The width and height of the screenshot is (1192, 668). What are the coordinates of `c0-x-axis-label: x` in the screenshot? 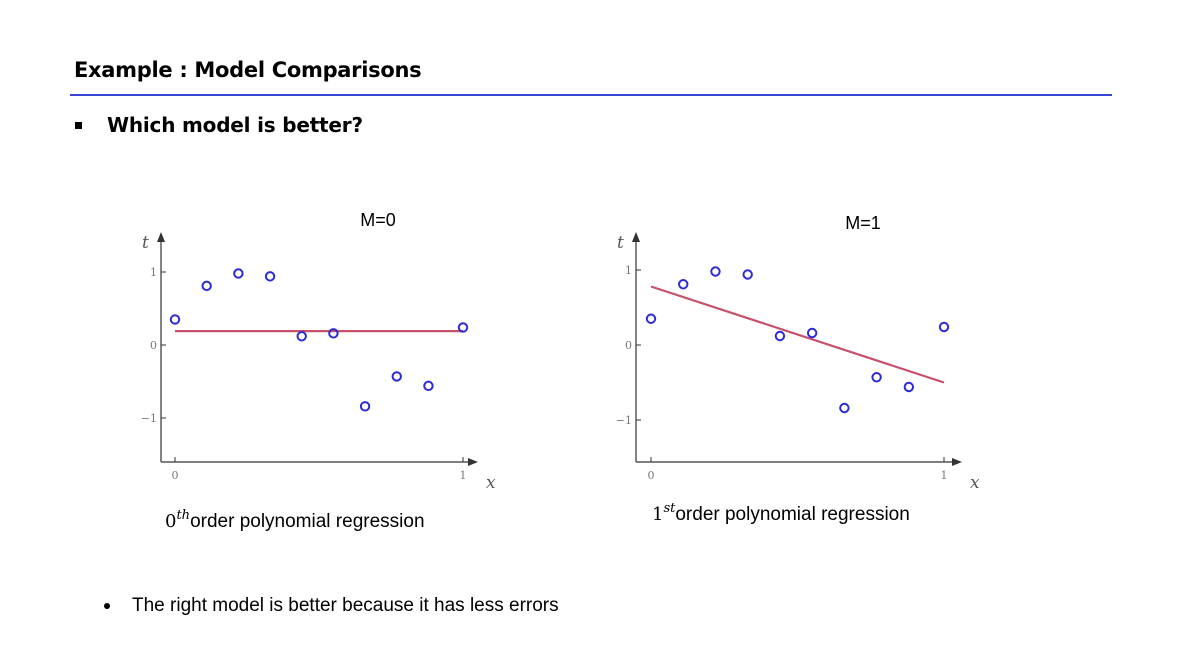 It's located at (491, 483).